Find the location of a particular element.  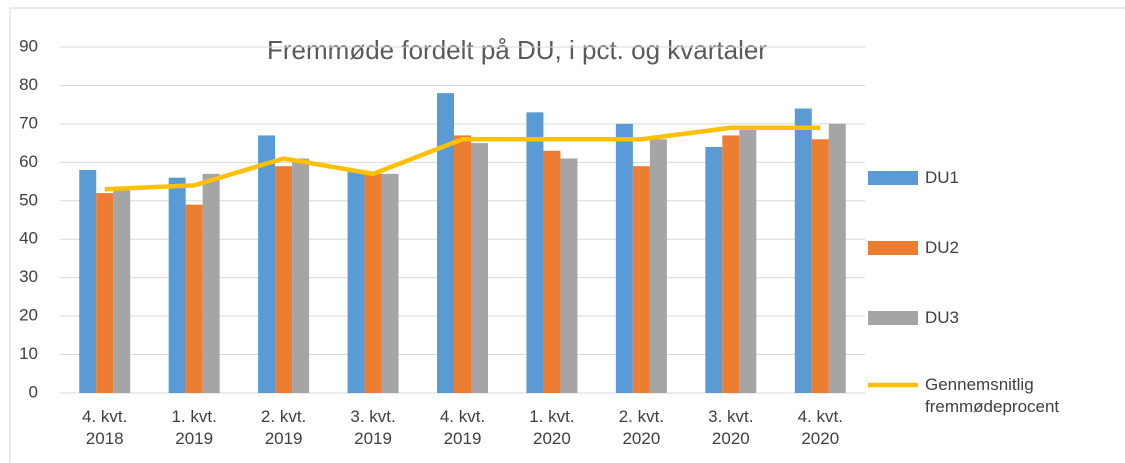

x-tick-label: 1. kvt. 2019 is located at coordinates (194, 427).